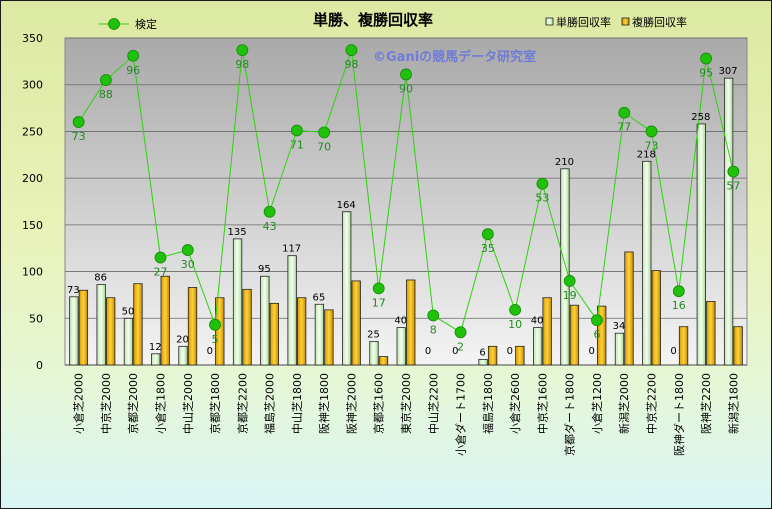 The width and height of the screenshot is (772, 509). I want to click on data-label-kentei: 27, so click(160, 272).